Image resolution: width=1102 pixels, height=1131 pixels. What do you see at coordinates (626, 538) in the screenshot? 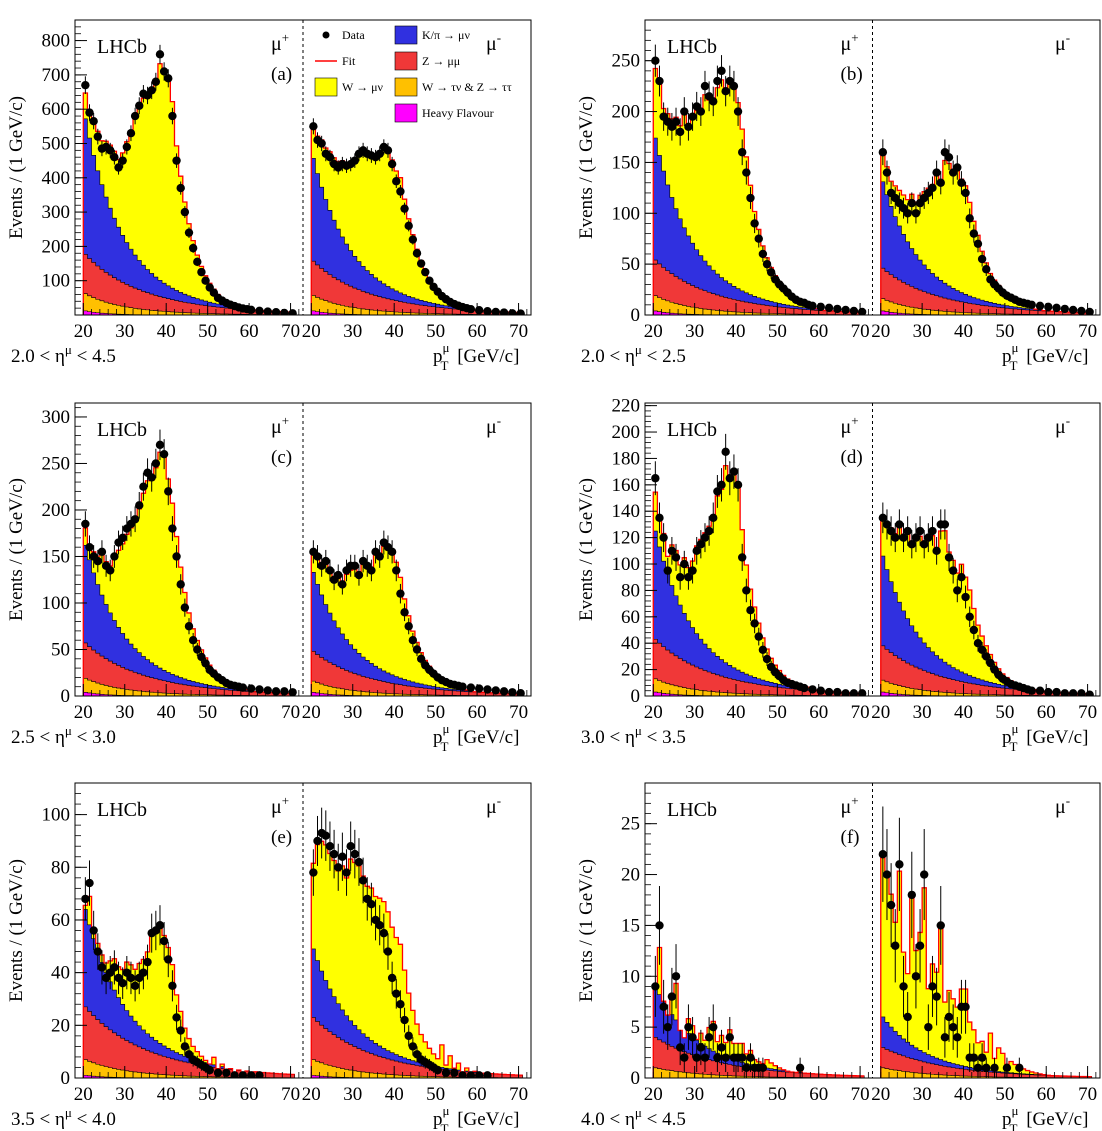
I see `y-tick-label: 120` at bounding box center [626, 538].